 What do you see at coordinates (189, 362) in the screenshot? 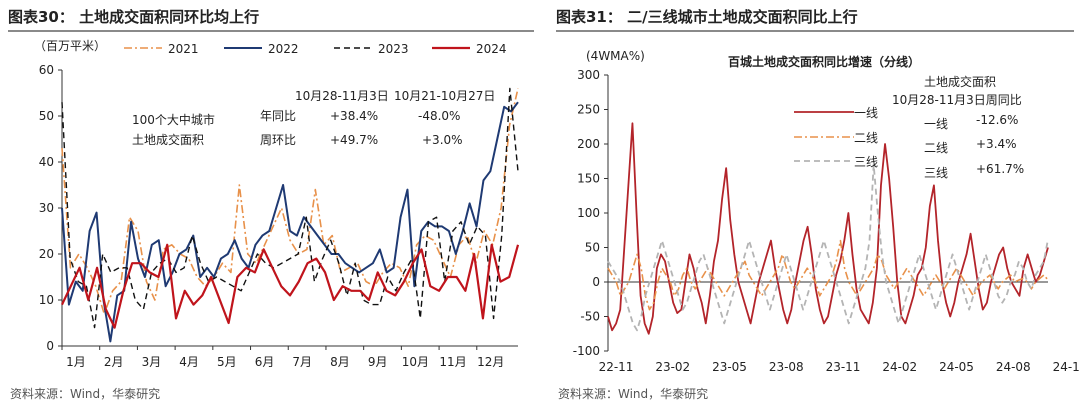
I see `x-tick-label: 4月` at bounding box center [189, 362].